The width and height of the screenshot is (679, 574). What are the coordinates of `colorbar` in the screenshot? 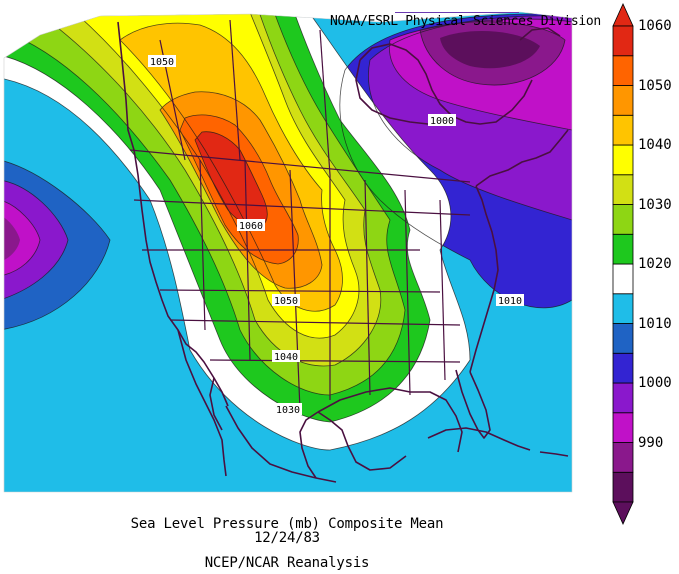 It's located at (623, 264).